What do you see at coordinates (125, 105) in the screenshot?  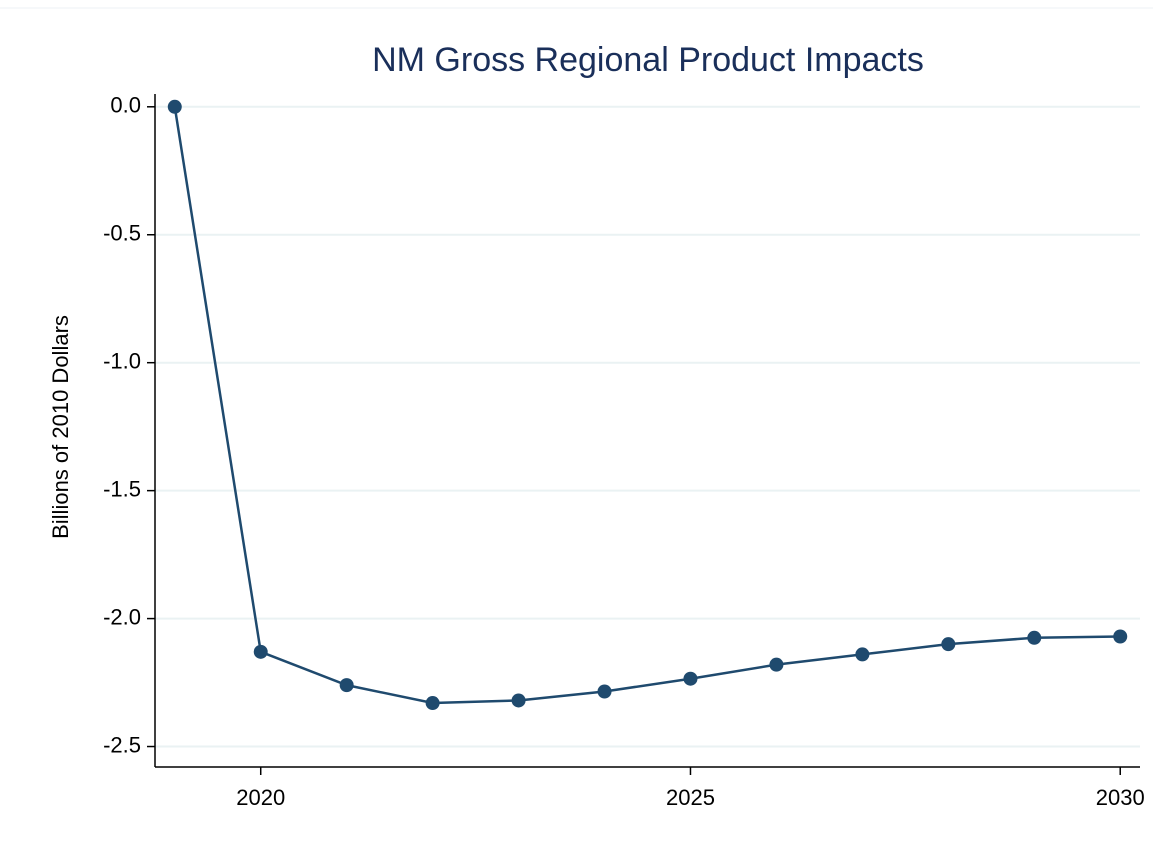 I see `y-tick-label: 0.0` at bounding box center [125, 105].